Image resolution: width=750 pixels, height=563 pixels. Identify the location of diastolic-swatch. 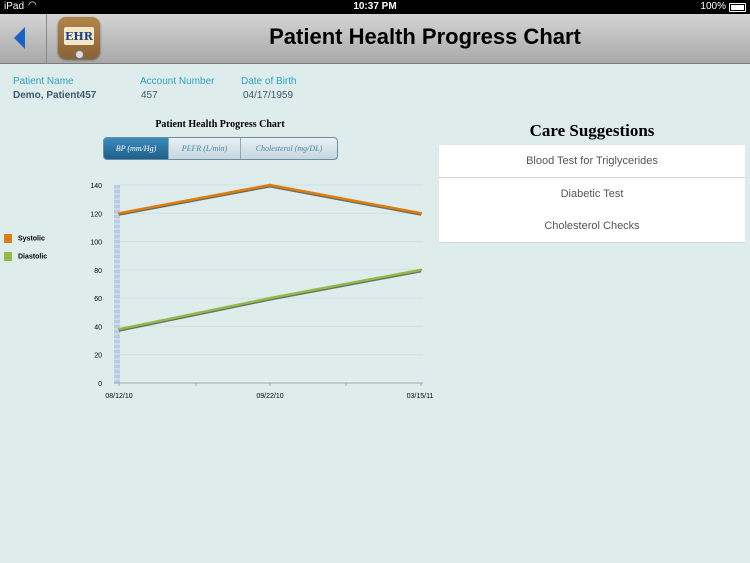
(8, 256).